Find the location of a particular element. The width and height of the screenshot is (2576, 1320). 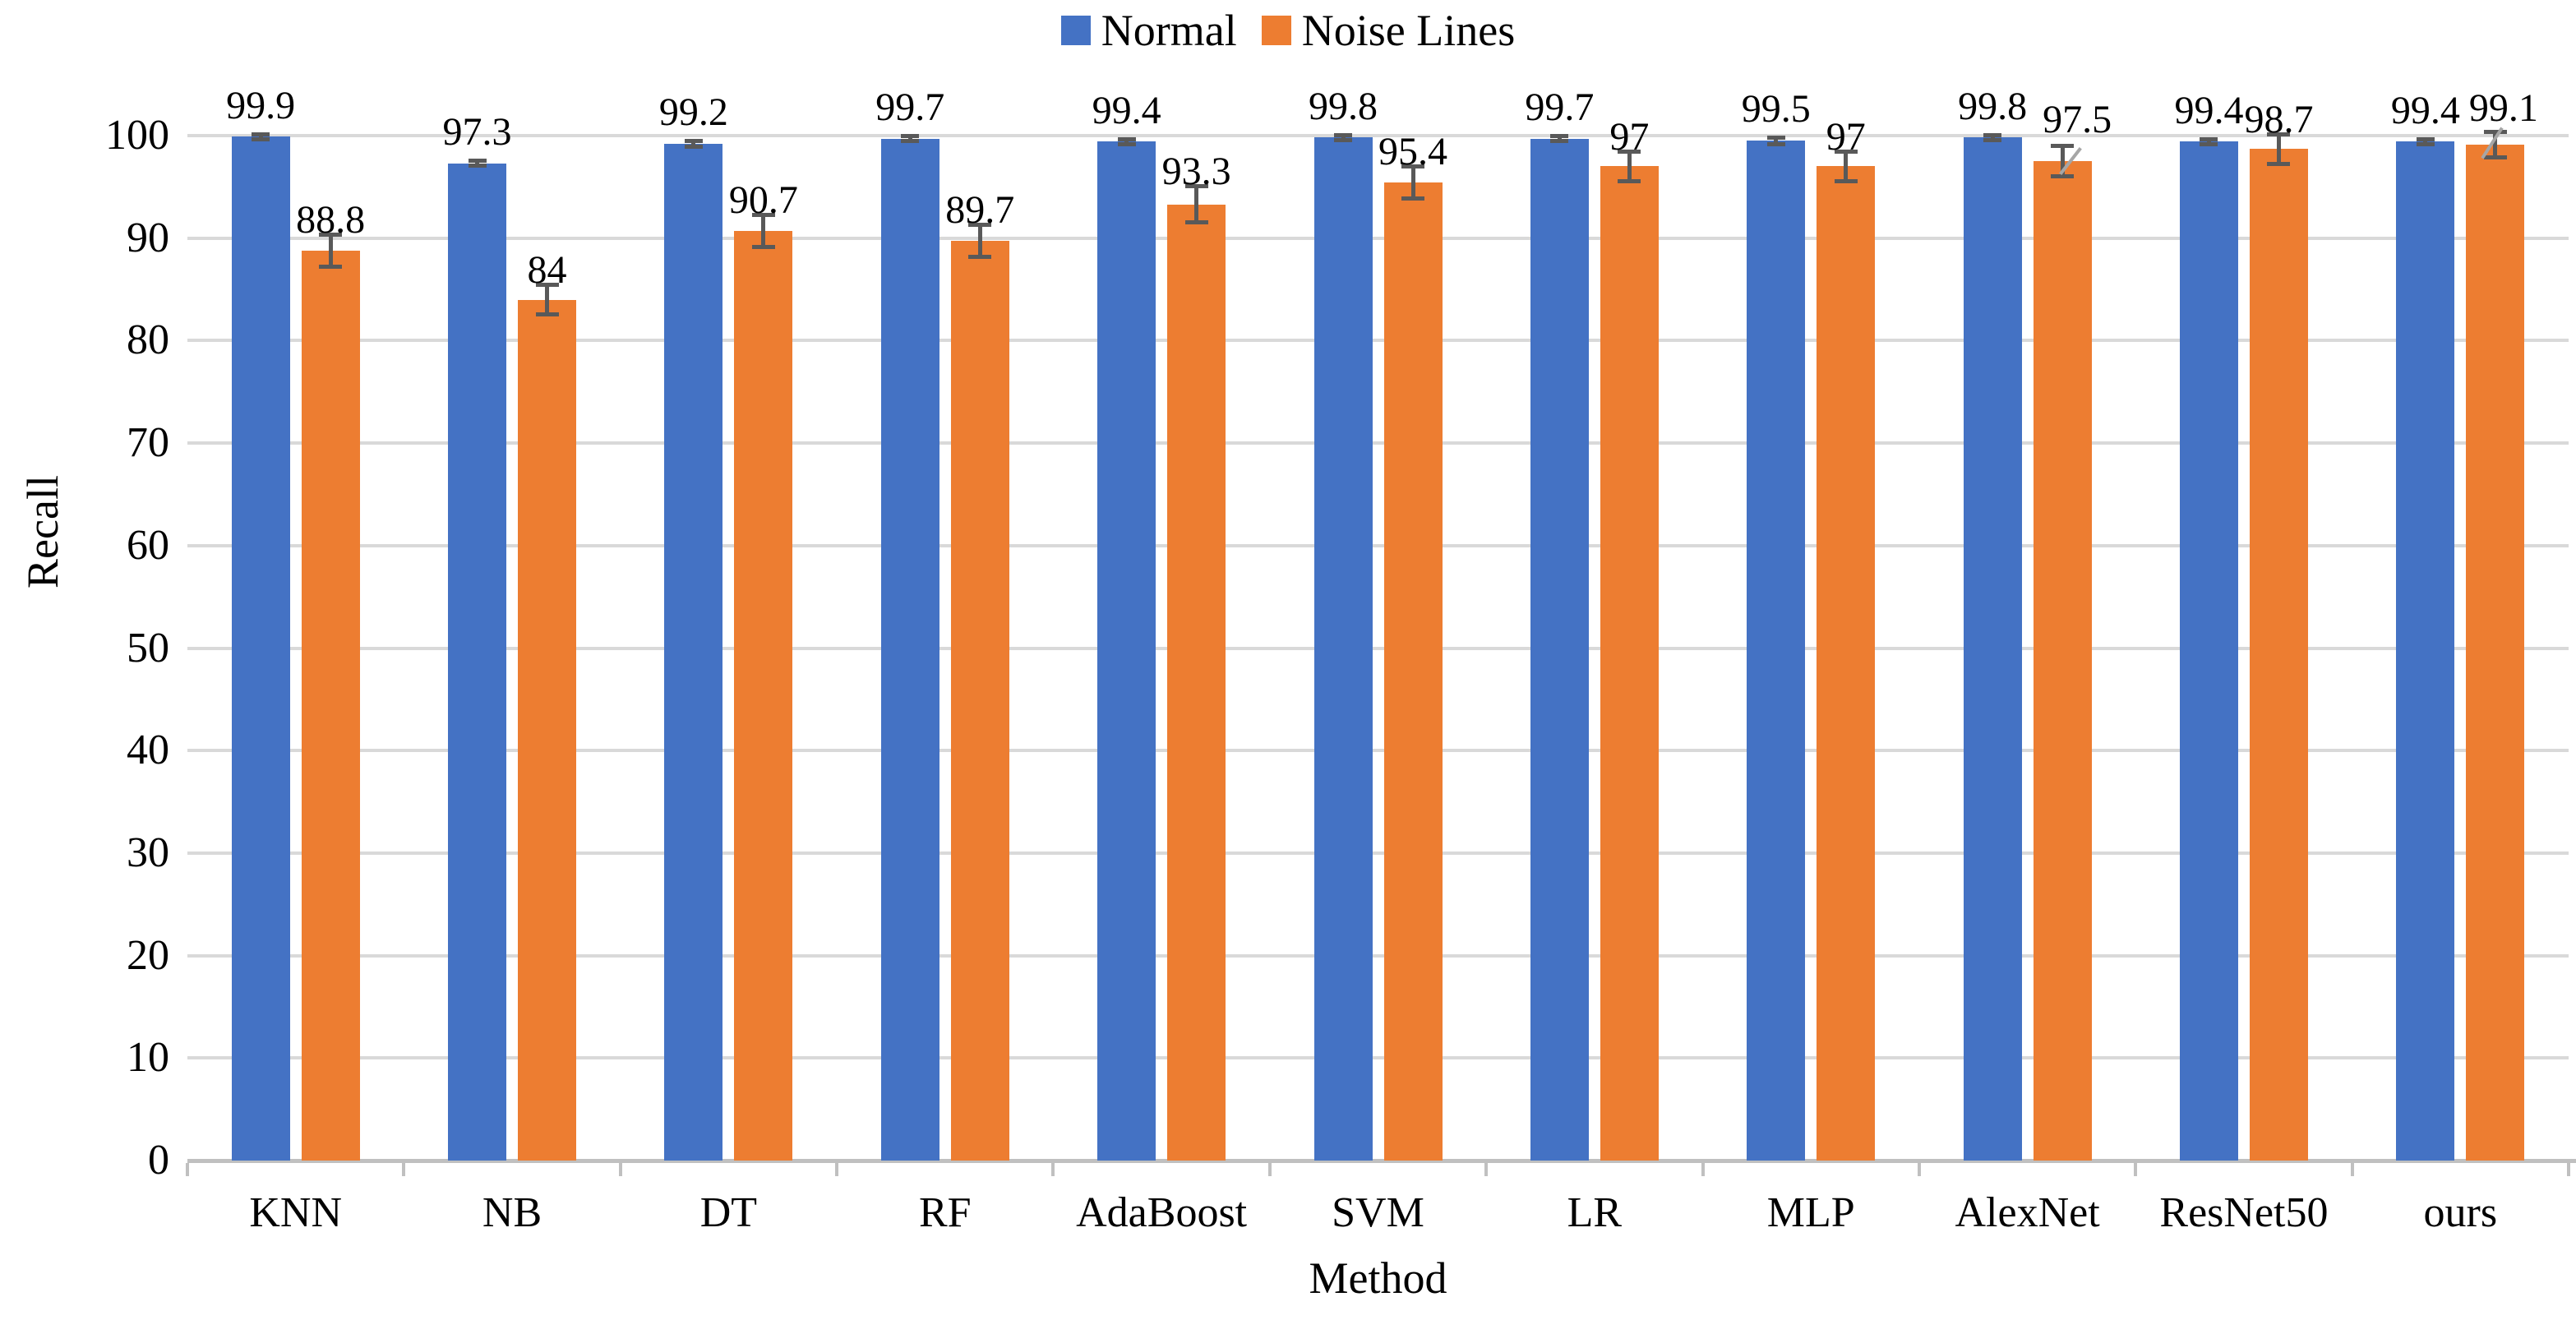

legend-swatch-noise-lines is located at coordinates (1276, 30).